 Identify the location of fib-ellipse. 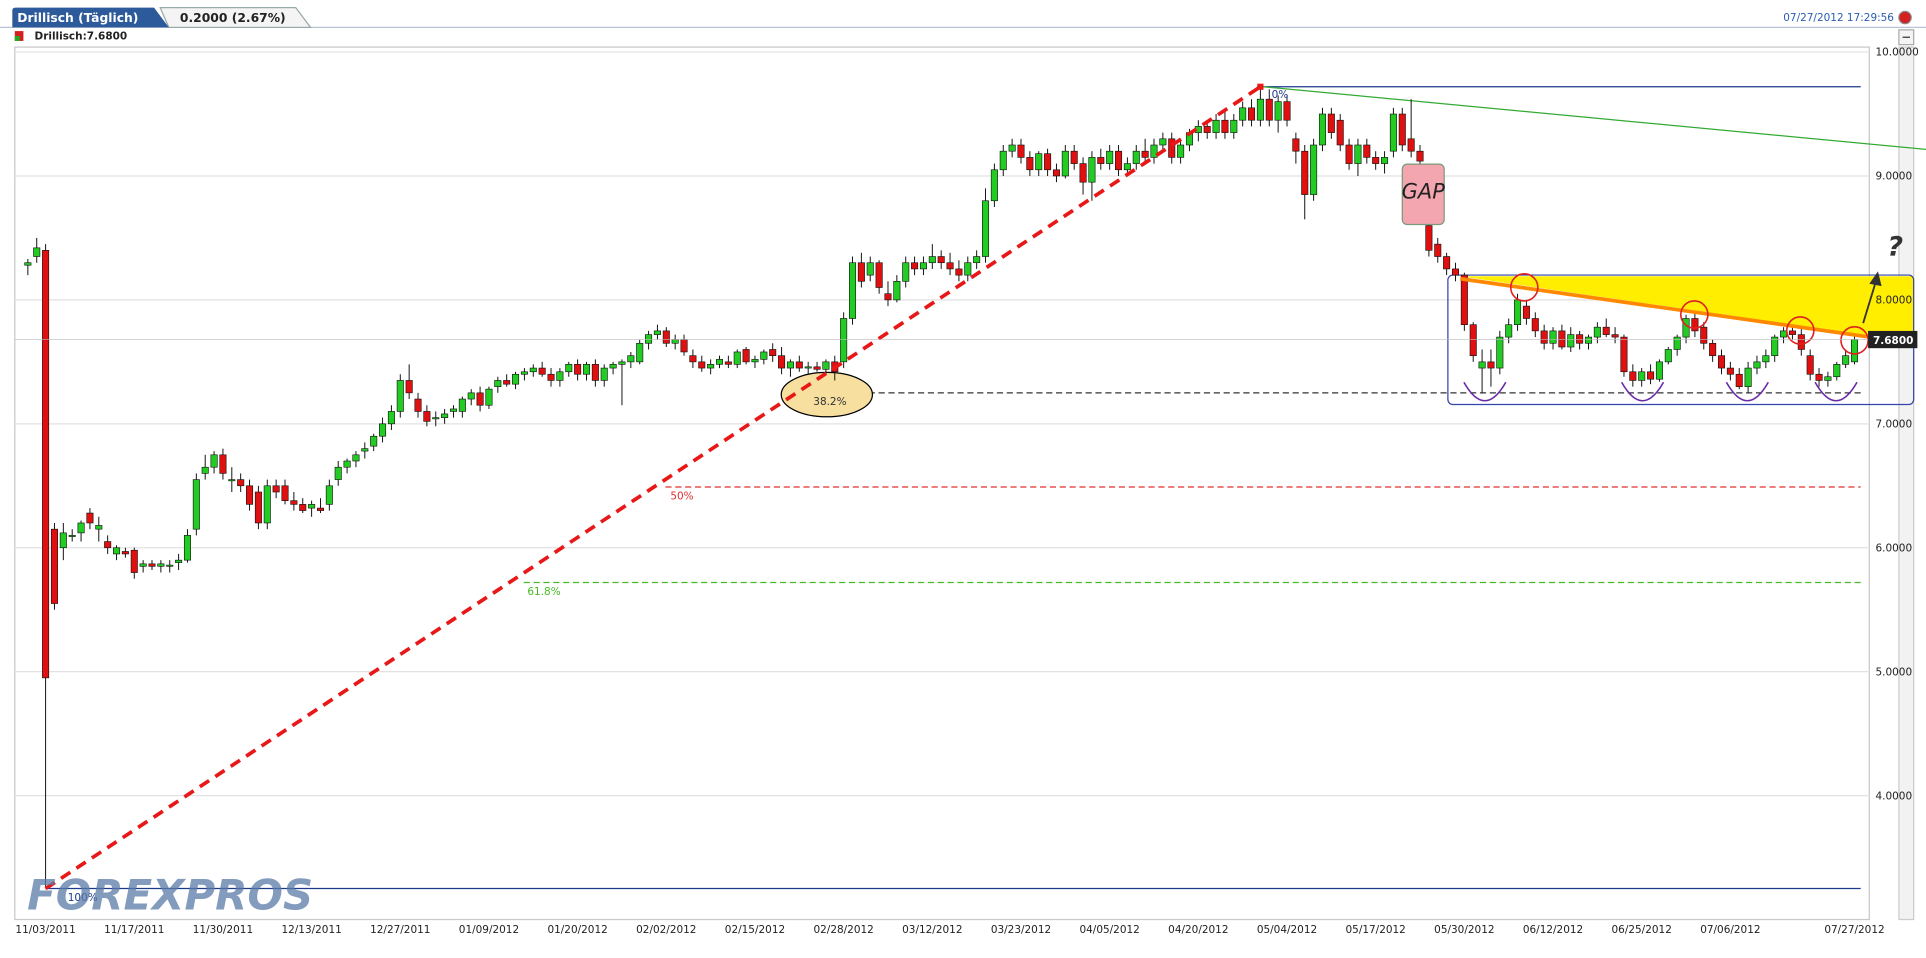
(827, 394).